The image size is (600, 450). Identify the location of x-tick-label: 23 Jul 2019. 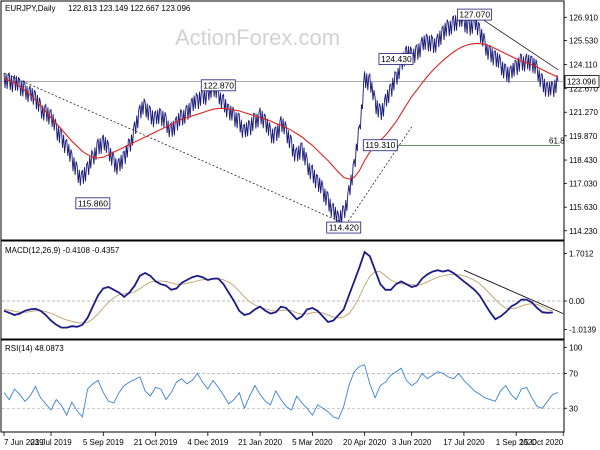
(51, 442).